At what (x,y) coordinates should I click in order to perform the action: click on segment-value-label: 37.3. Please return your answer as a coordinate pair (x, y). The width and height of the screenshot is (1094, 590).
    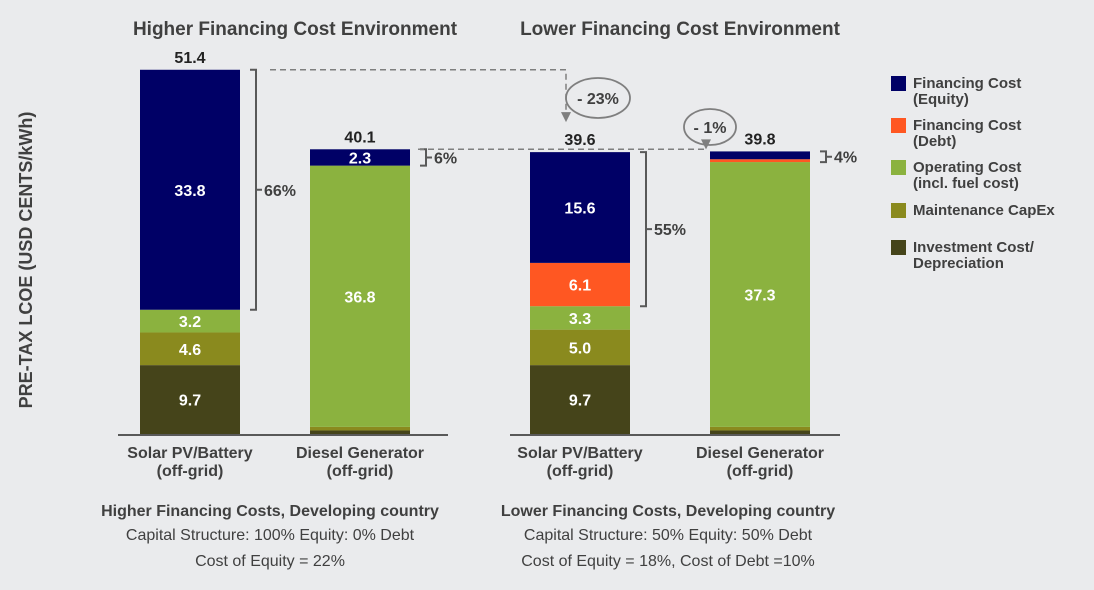
    Looking at the image, I should click on (759, 295).